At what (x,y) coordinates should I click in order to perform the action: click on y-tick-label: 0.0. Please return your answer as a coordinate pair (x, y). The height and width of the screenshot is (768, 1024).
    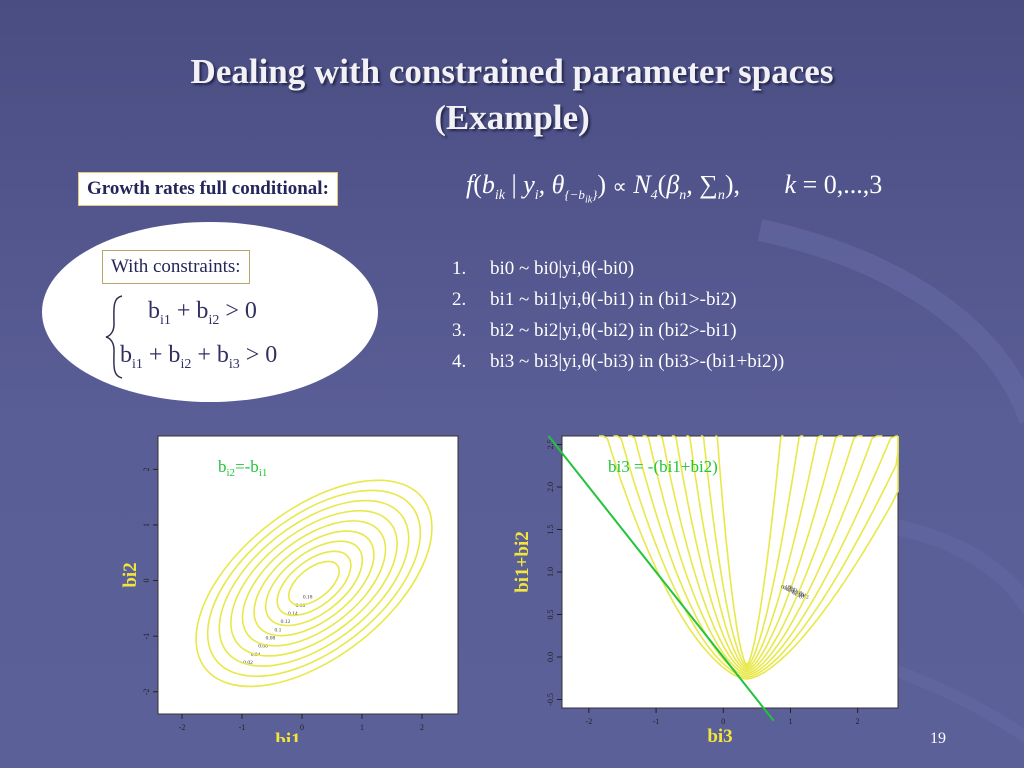
    Looking at the image, I should click on (550, 657).